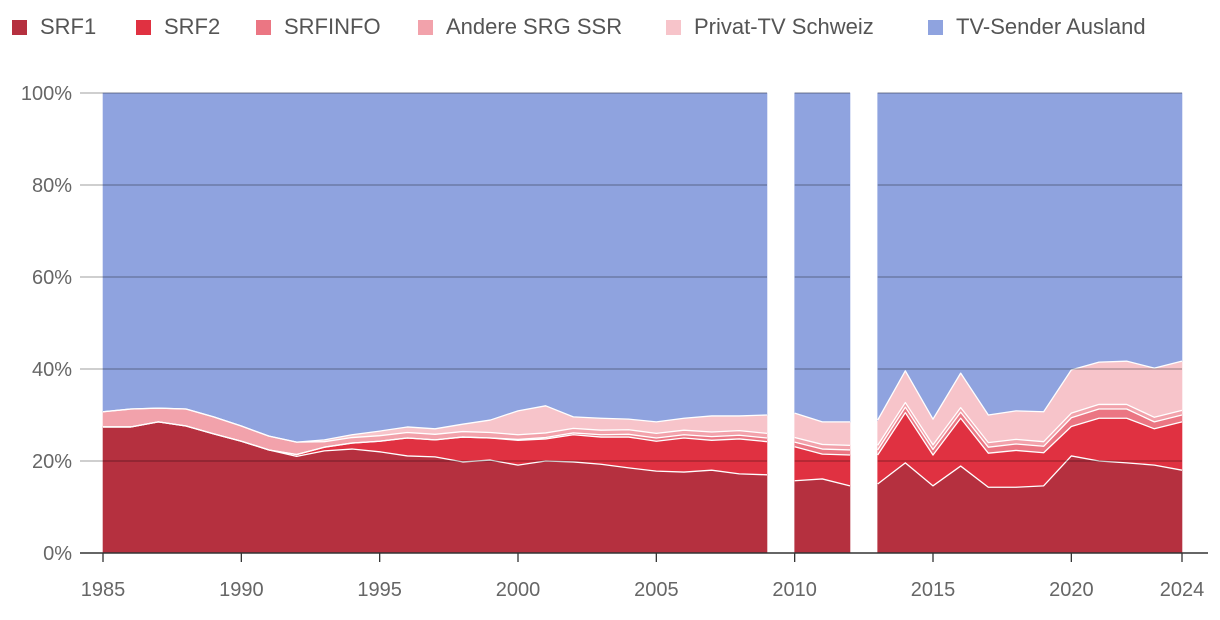 Image resolution: width=1220 pixels, height=620 pixels. Describe the element at coordinates (52, 370) in the screenshot. I see `y-tick-label-40pct: 40%` at that location.